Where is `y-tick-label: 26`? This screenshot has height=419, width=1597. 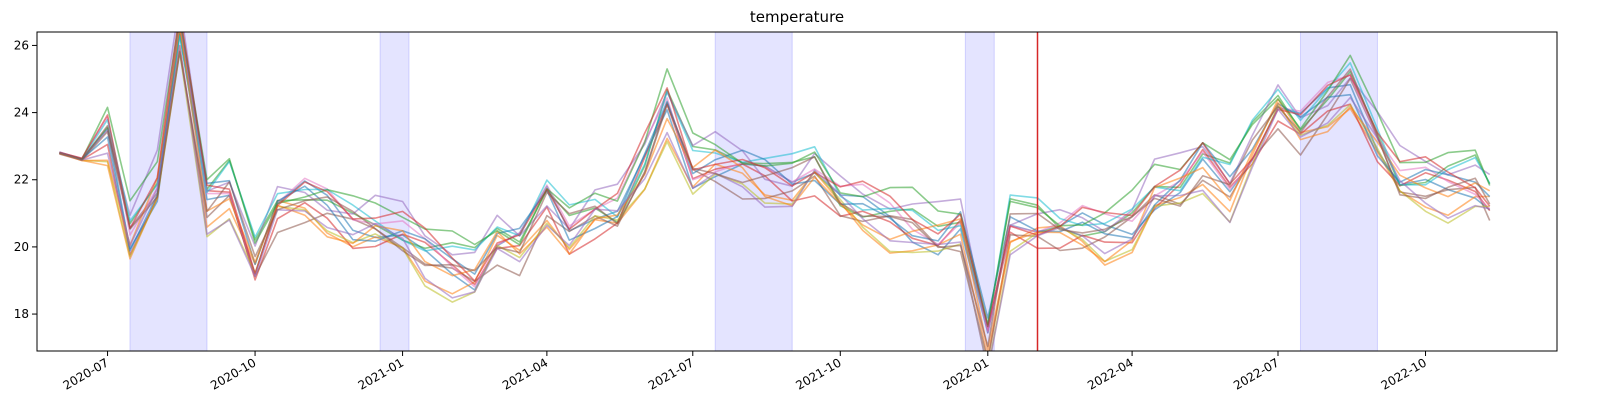 y-tick-label: 26 is located at coordinates (21, 45).